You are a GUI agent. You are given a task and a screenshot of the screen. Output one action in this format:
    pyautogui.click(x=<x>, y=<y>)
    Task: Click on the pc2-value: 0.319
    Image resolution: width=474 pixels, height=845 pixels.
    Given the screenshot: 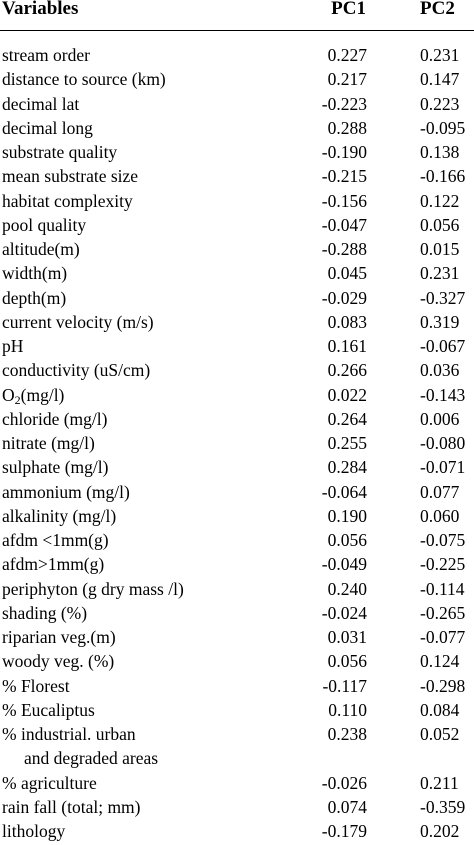 What is the action you would take?
    pyautogui.click(x=440, y=321)
    